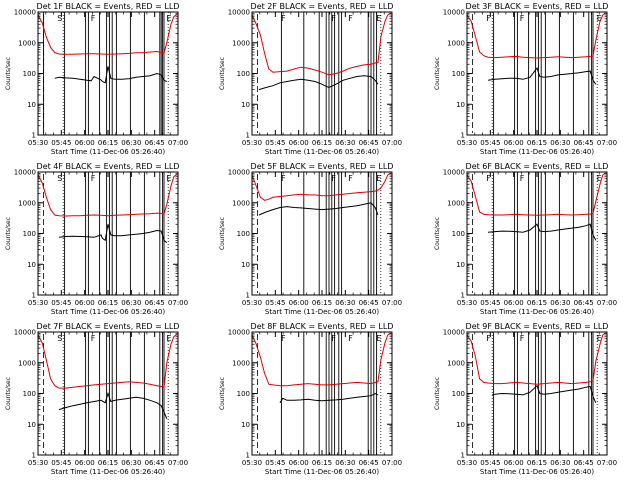 Image resolution: width=640 pixels, height=480 pixels. I want to click on chart-title: Det 7F BLACK = Events, RED = LLD, so click(108, 326).